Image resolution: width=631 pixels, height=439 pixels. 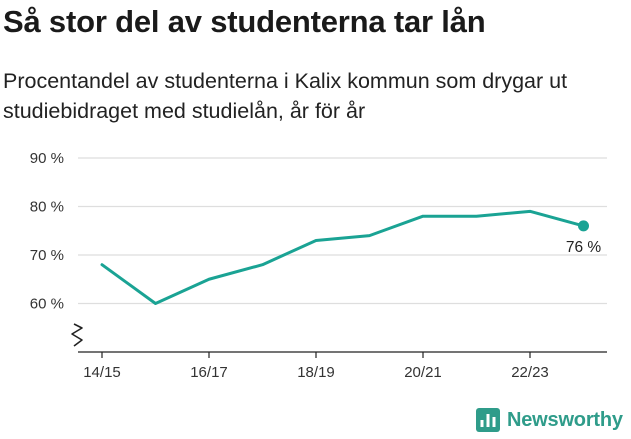 What do you see at coordinates (47, 255) in the screenshot?
I see `y-tick-label: 70 %` at bounding box center [47, 255].